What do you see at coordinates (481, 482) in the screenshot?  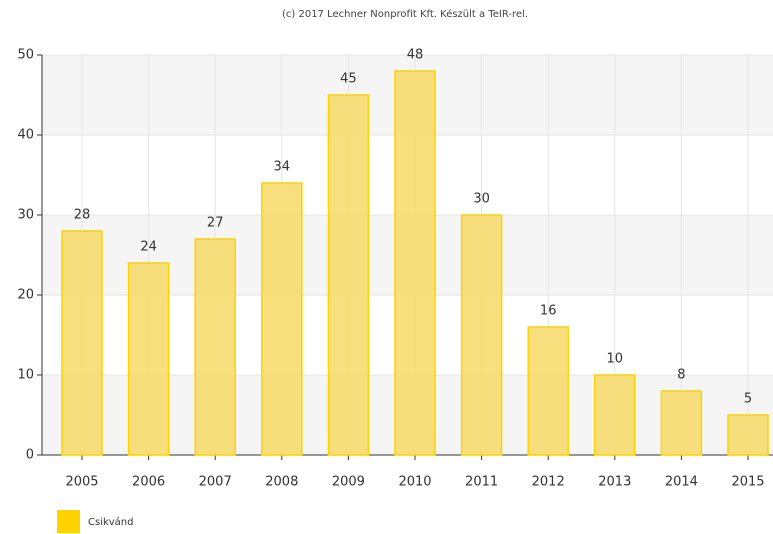 I see `x-tick-label: 2011` at bounding box center [481, 482].